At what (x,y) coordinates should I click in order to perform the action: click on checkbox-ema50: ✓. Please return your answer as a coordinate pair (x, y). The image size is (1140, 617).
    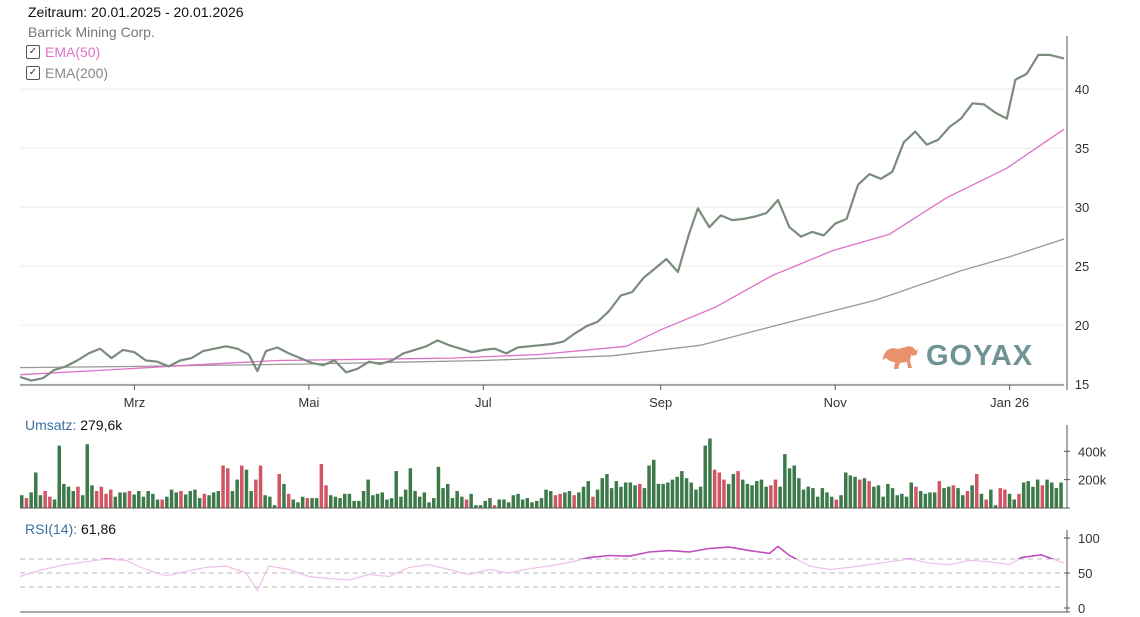
    Looking at the image, I should click on (33, 52).